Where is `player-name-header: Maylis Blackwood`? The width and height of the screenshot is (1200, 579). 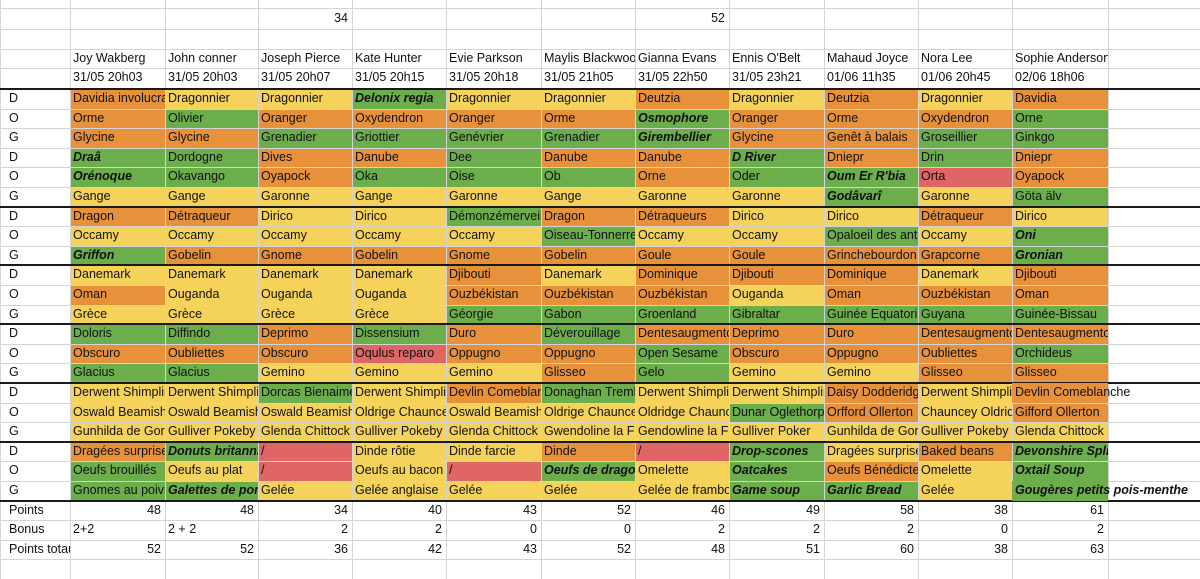 player-name-header: Maylis Blackwood is located at coordinates (589, 58).